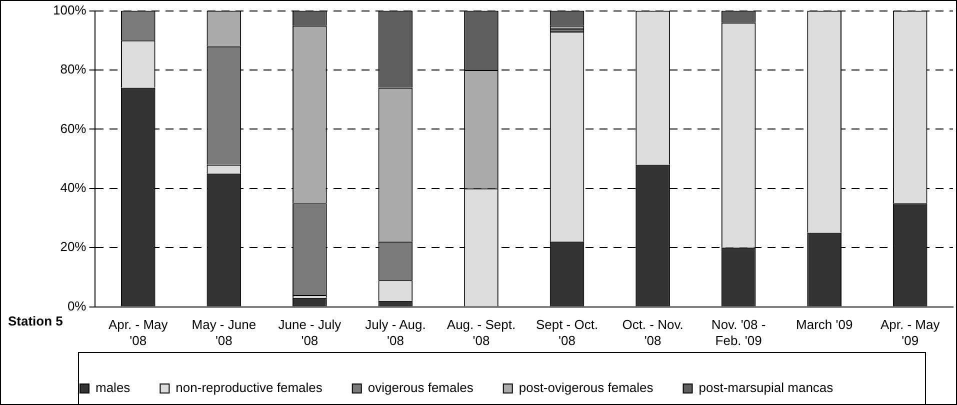 This screenshot has width=957, height=405. Describe the element at coordinates (73, 69) in the screenshot. I see `y-tick-label: 80%` at that location.